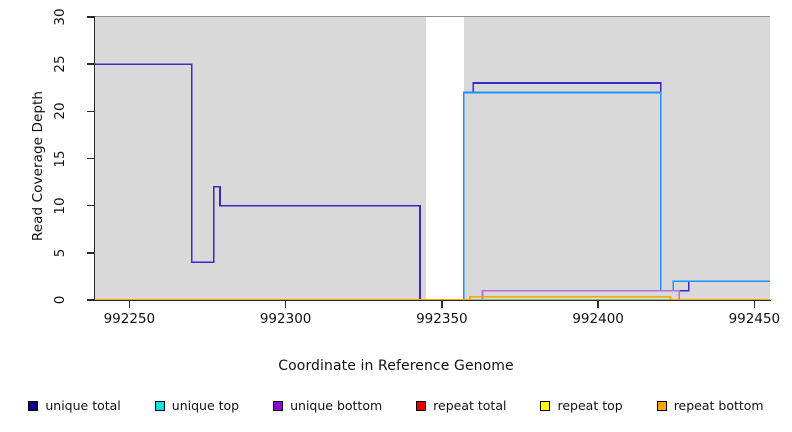 This screenshot has width=792, height=432. Describe the element at coordinates (590, 405) in the screenshot. I see `legend-label: repeat top` at that location.